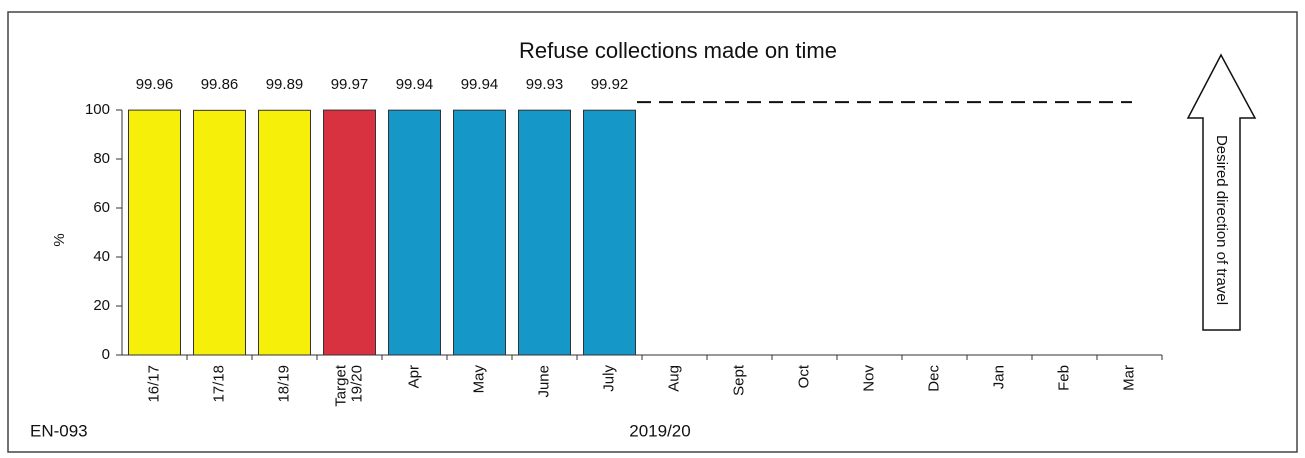 This screenshot has height=458, width=1305. What do you see at coordinates (678, 50) in the screenshot?
I see `chart-title: Refuse collections made on time` at bounding box center [678, 50].